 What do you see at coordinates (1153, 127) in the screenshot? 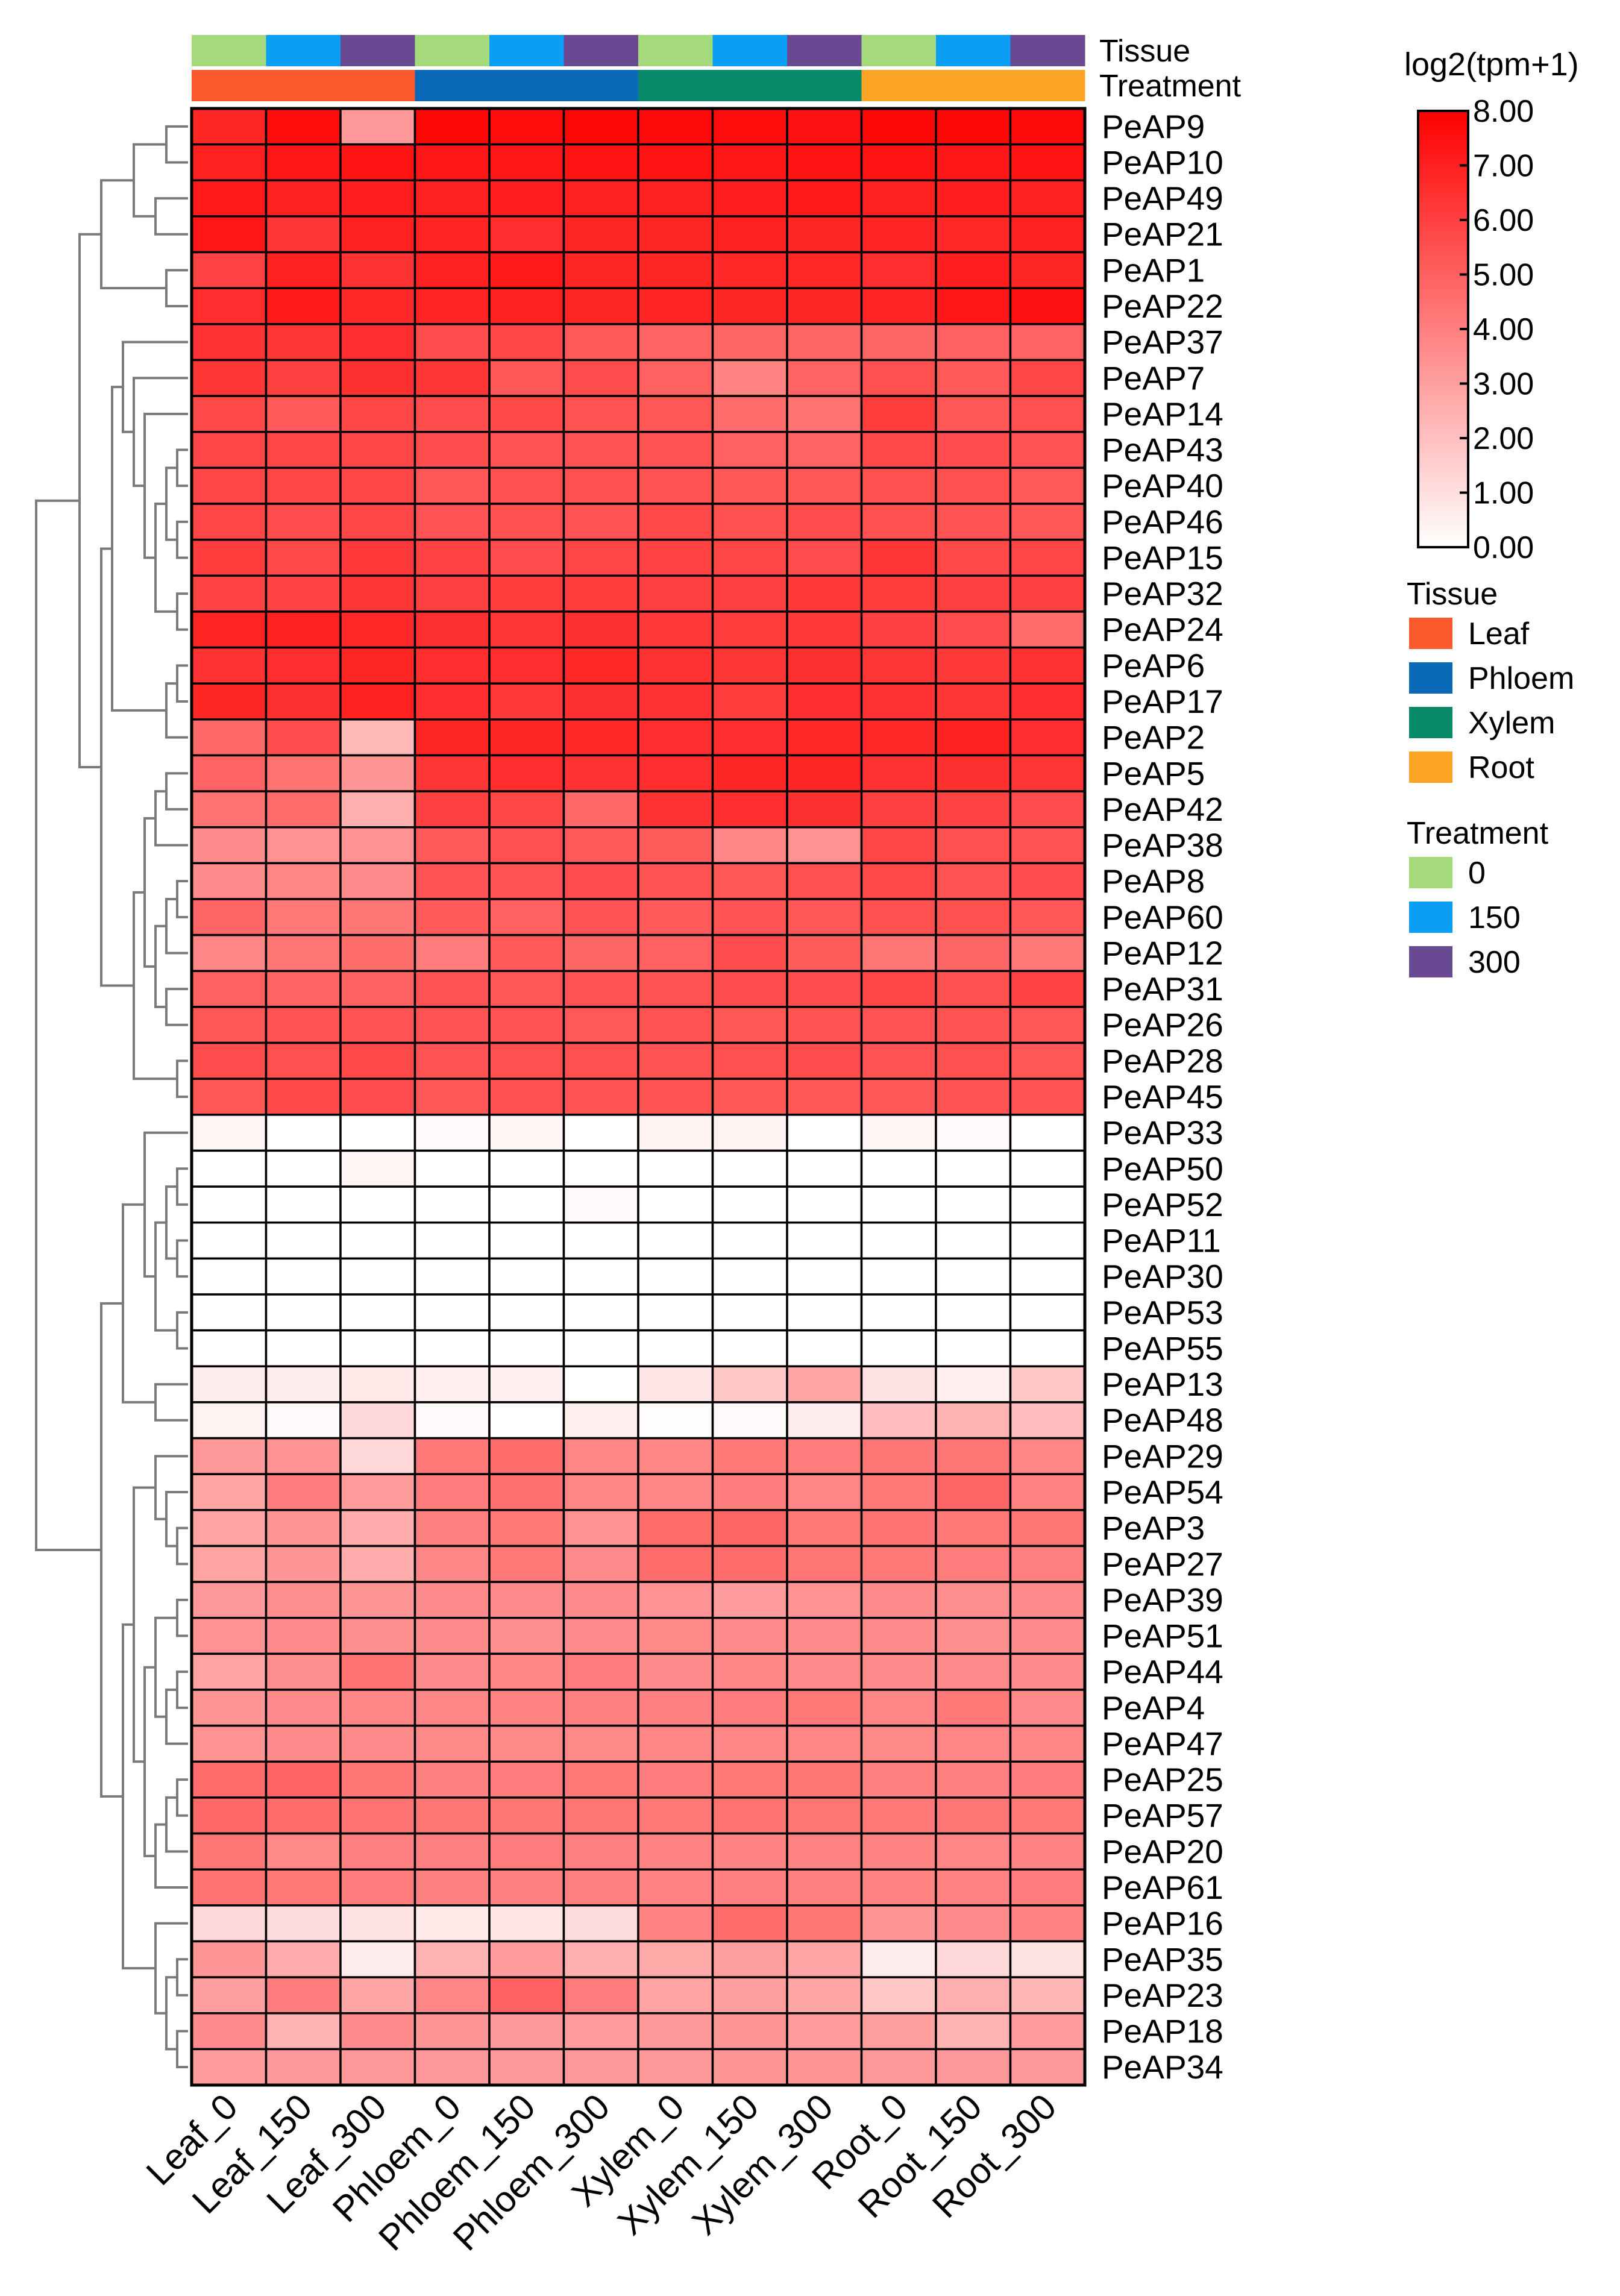
I see `row-label: PeAP9` at bounding box center [1153, 127].